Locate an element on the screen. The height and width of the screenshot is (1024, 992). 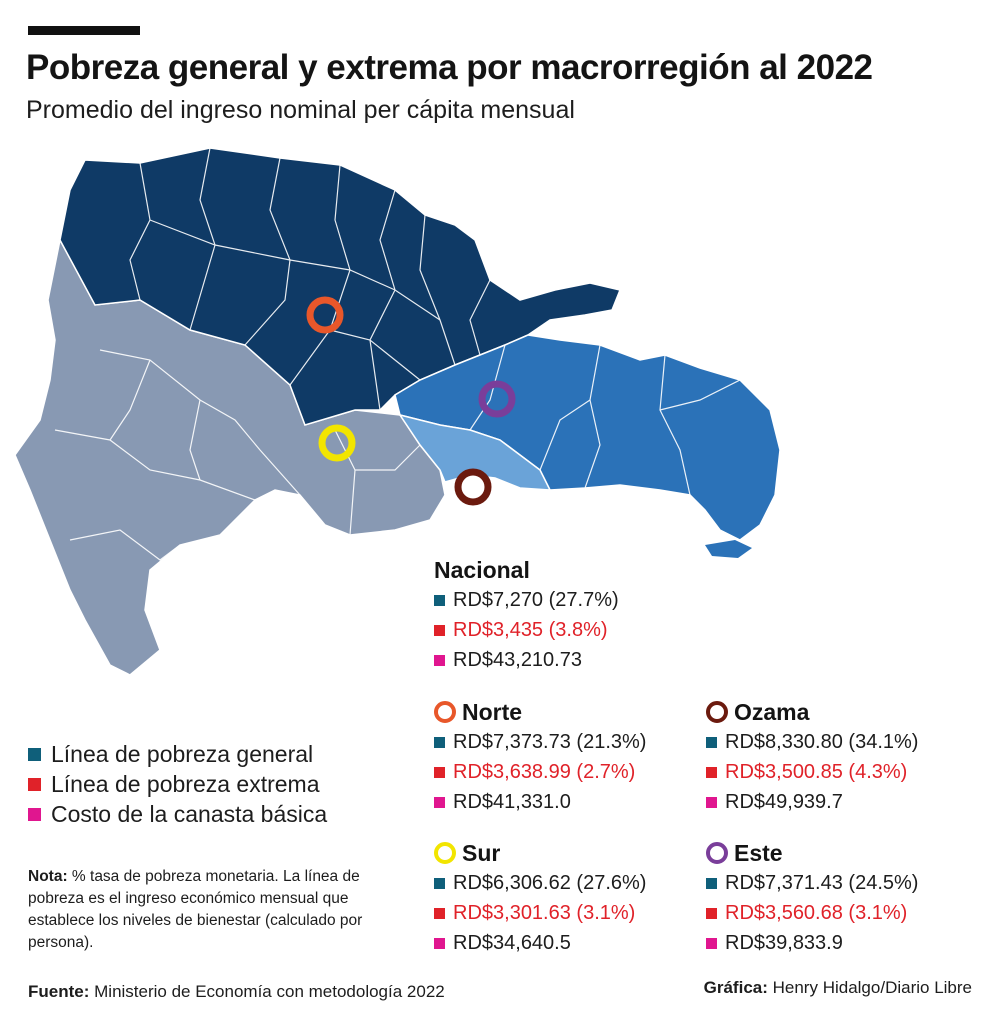
norte-heading: Norte is located at coordinates (492, 711).